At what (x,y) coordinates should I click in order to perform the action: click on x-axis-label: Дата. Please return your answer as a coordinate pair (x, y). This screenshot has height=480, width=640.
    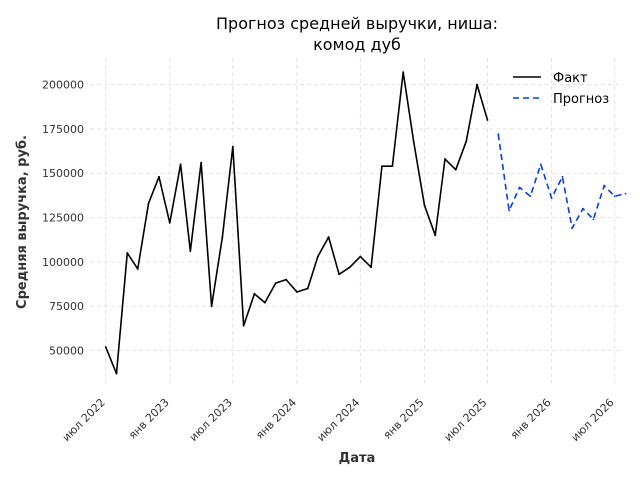
    Looking at the image, I should click on (357, 458).